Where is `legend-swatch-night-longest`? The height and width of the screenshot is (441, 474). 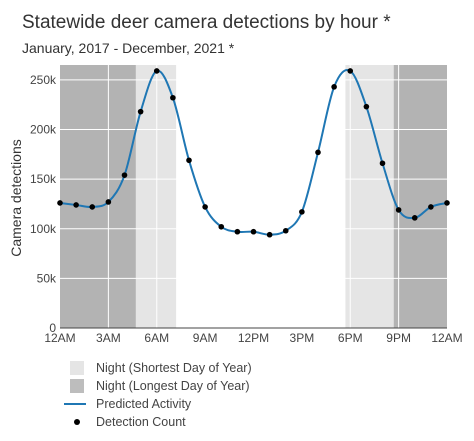
legend-swatch-night-longest is located at coordinates (77, 386).